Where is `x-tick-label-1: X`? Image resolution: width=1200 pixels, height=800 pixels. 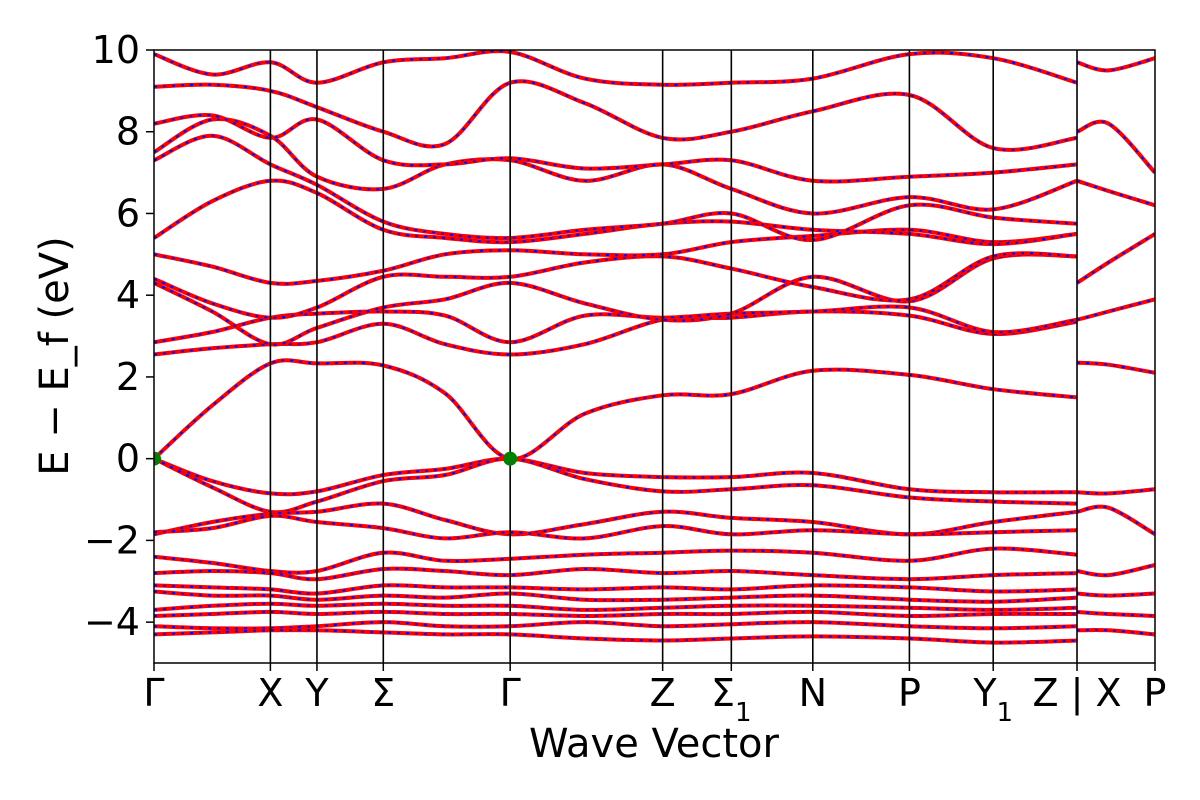 x-tick-label-1: X is located at coordinates (270, 693).